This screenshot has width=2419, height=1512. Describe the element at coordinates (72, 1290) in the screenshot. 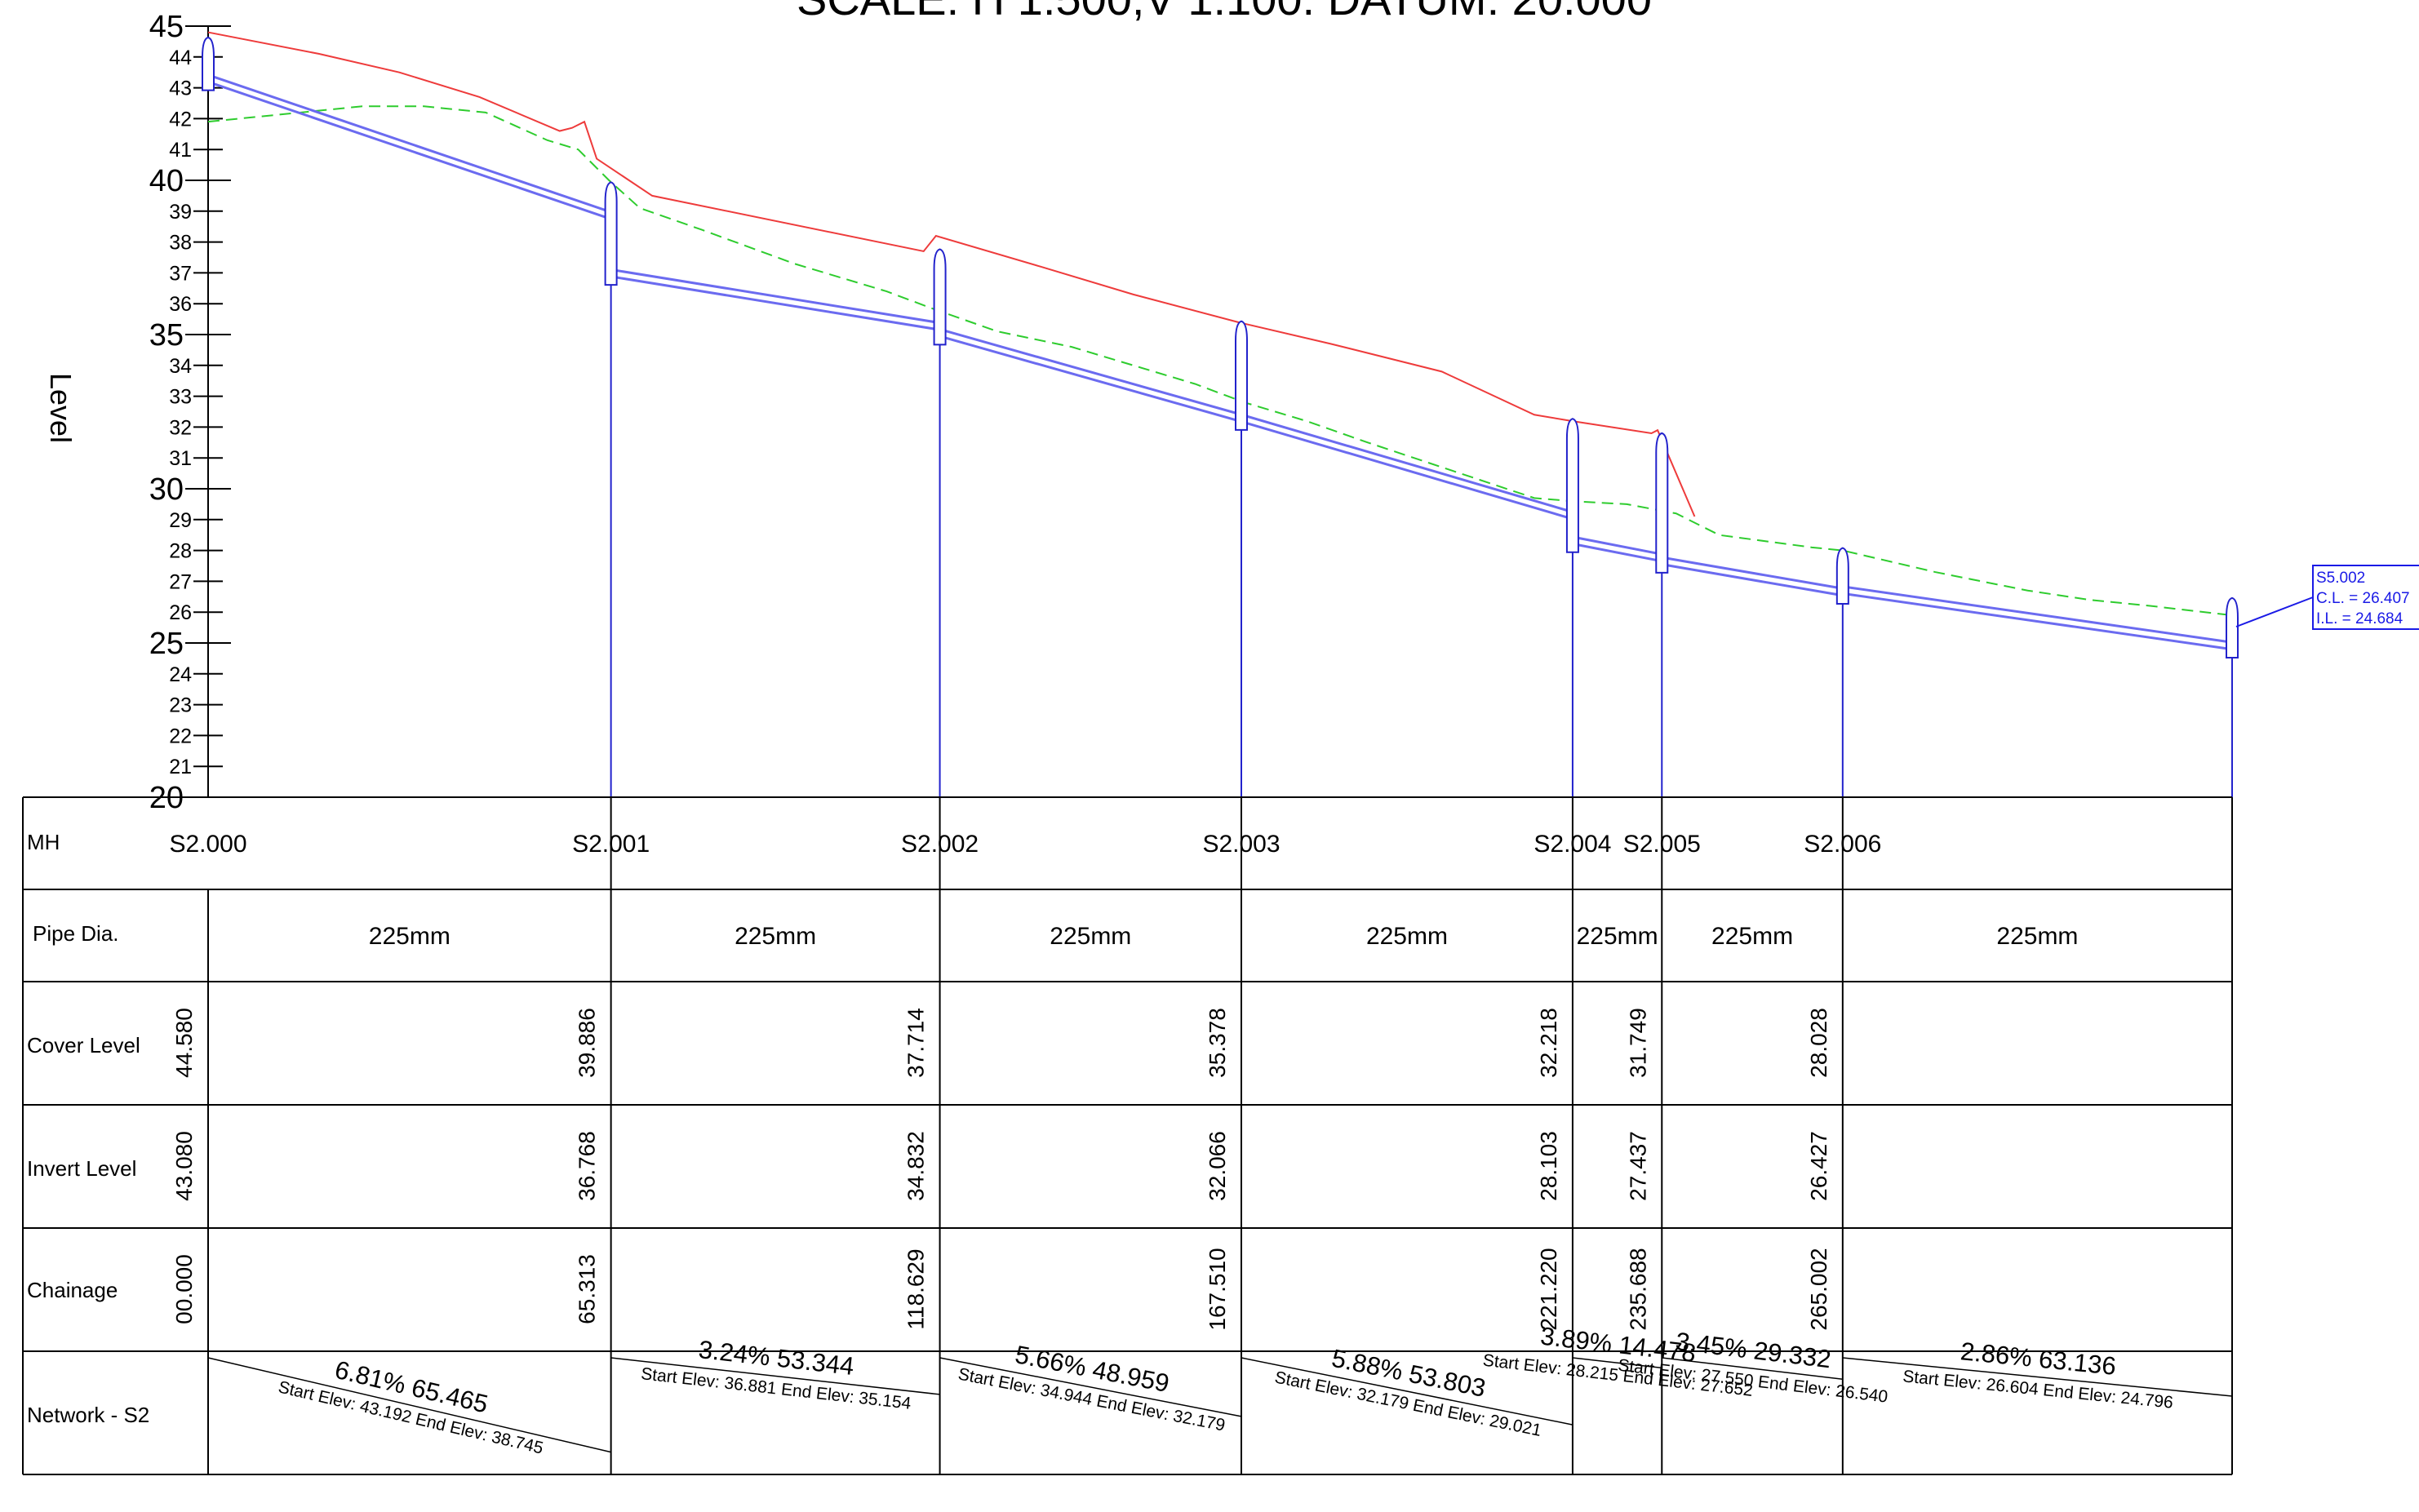

I see `table-row-label: Chainage` at that location.